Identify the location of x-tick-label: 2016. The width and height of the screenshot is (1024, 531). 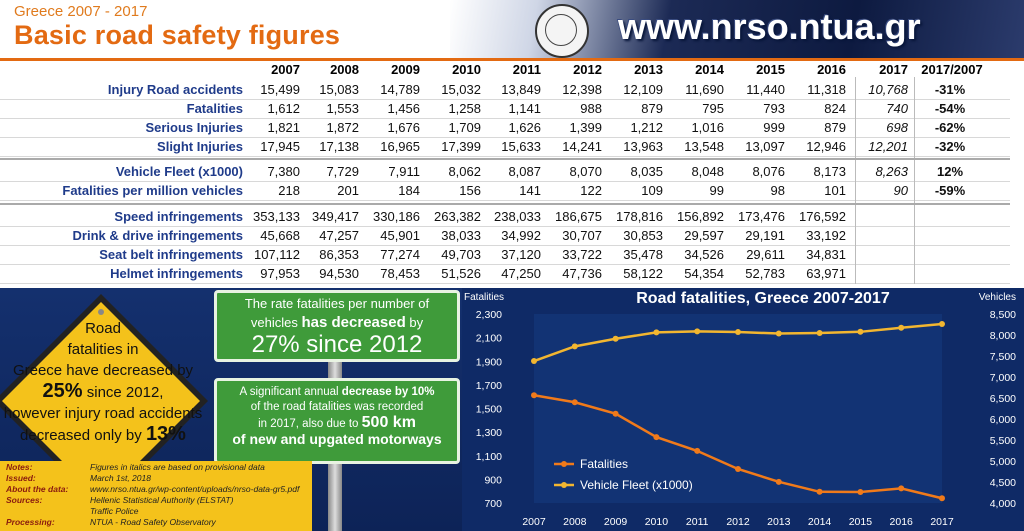
(902, 522).